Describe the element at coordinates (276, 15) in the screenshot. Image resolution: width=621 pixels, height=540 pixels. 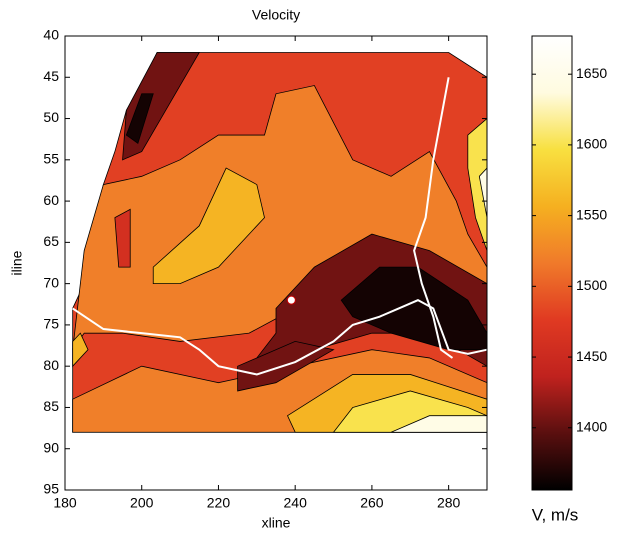
I see `chart-title: Velocity` at that location.